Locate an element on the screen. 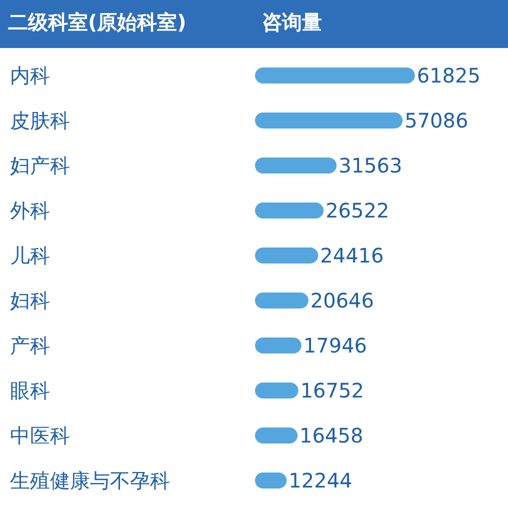  data-label: 26522 is located at coordinates (358, 210).